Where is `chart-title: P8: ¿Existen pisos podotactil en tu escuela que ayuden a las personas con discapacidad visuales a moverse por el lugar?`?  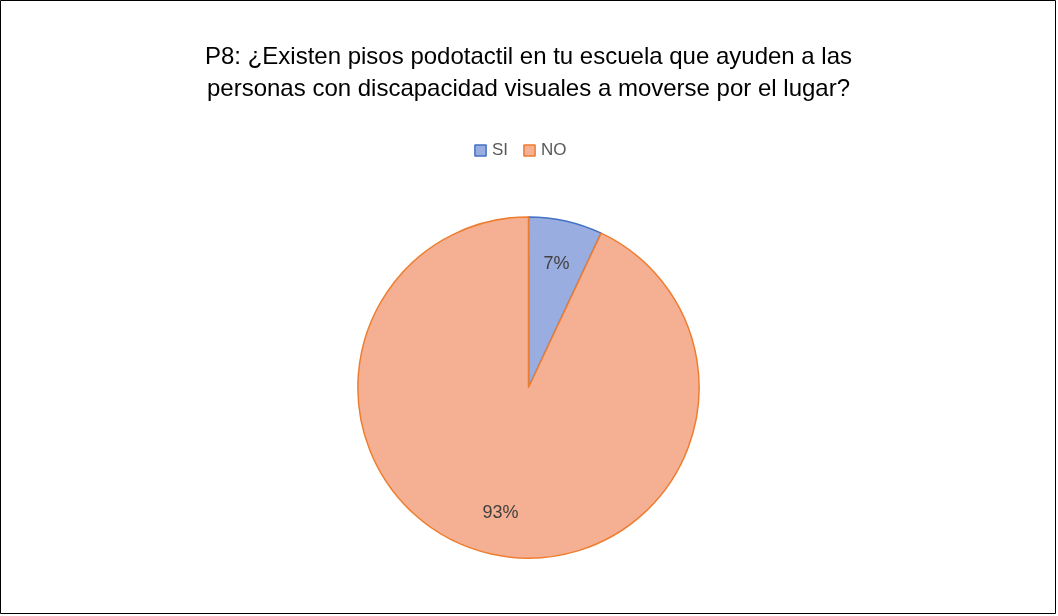
chart-title: P8: ¿Existen pisos podotactil en tu escuela que ayuden a las personas con discapacidad visuales a moverse por el lugar? is located at coordinates (528, 71).